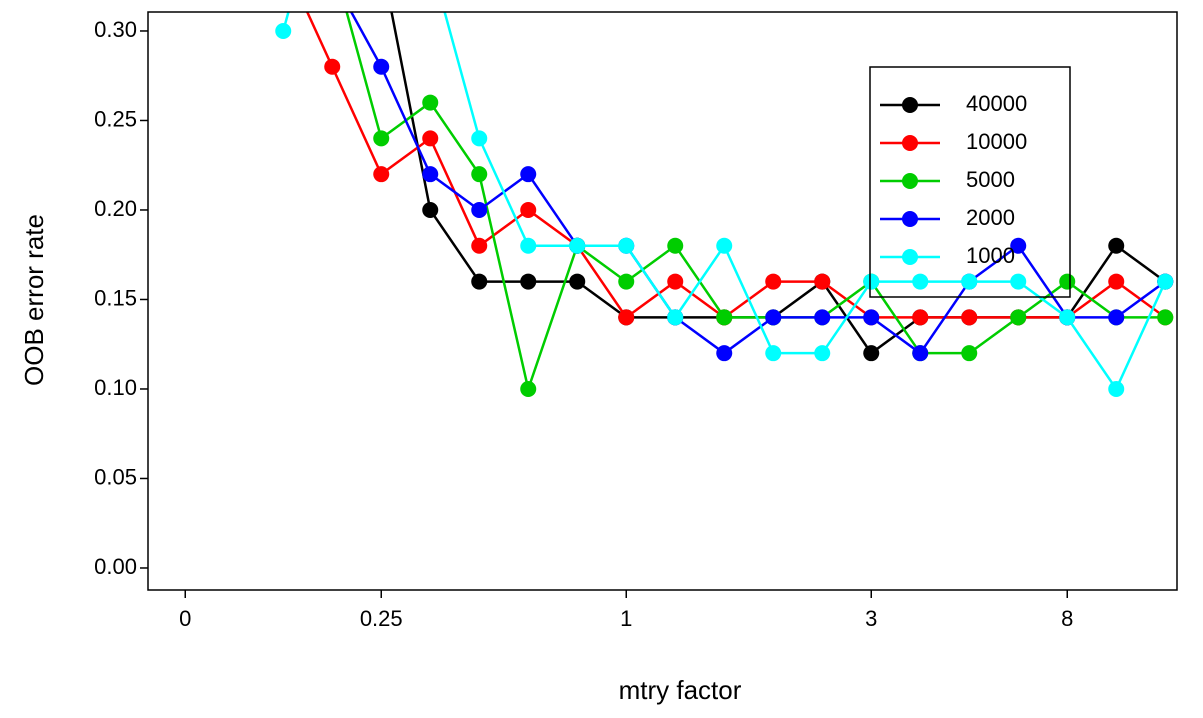 The width and height of the screenshot is (1203, 718). What do you see at coordinates (115, 118) in the screenshot?
I see `y-tick-label: 0.25` at bounding box center [115, 118].